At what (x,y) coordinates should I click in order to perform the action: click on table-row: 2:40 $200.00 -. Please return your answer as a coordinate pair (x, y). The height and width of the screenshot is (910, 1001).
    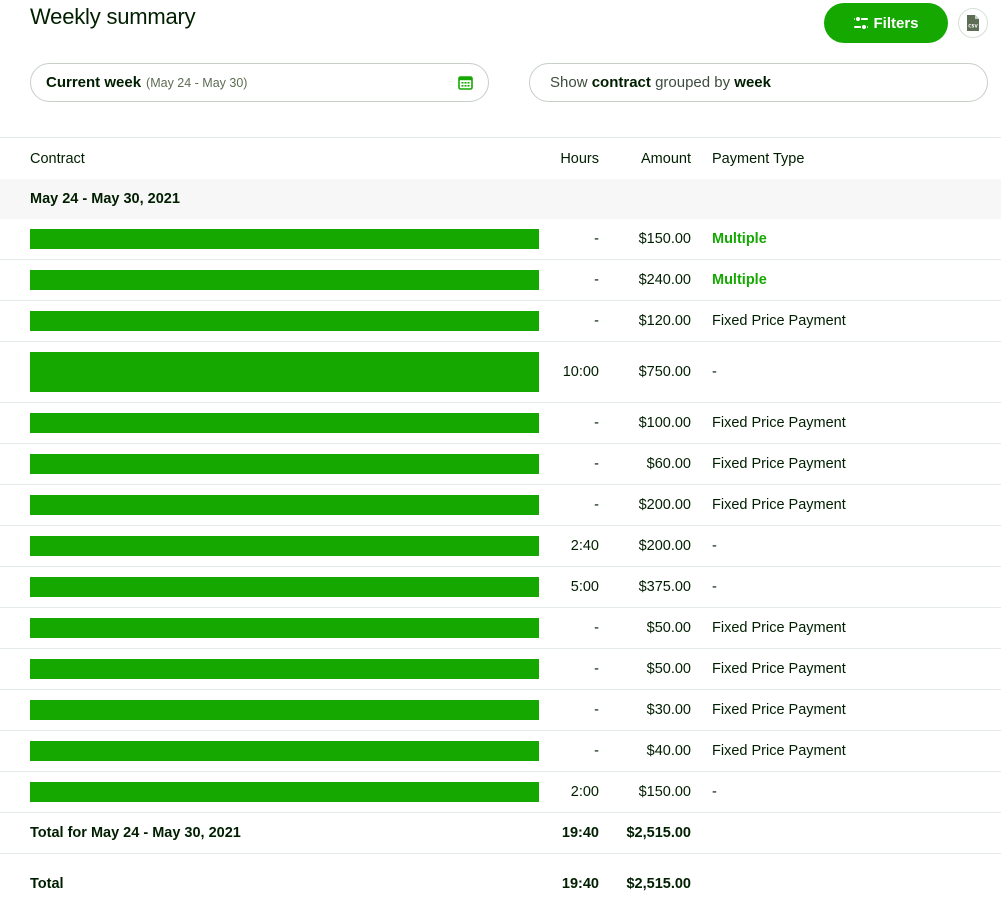
    Looking at the image, I should click on (500, 546).